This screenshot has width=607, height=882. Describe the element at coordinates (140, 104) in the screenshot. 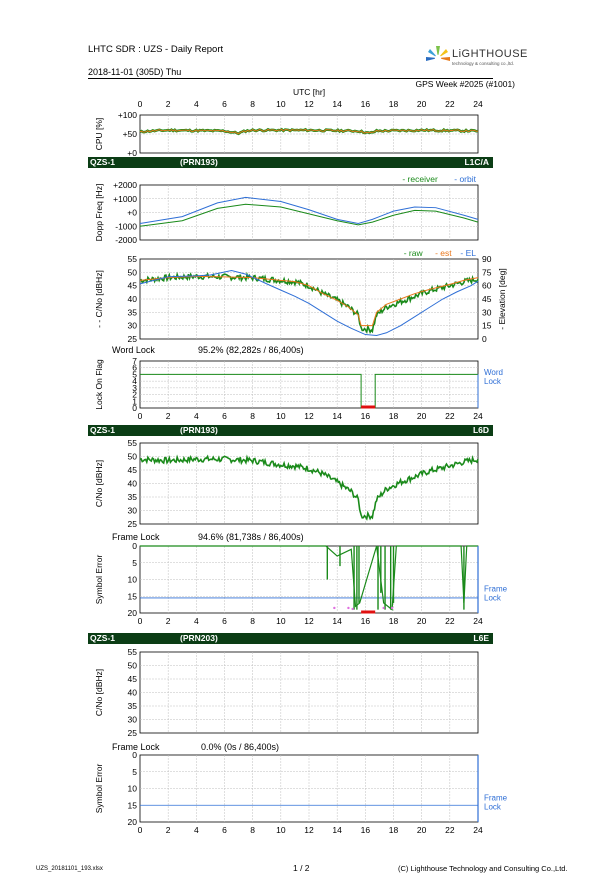

I see `x-tick-label-top: 0` at that location.